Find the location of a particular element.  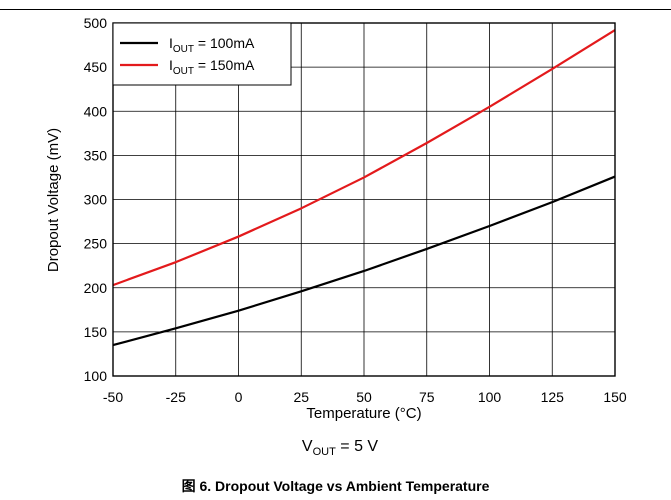

y-tick-label: 400 is located at coordinates (96, 111).